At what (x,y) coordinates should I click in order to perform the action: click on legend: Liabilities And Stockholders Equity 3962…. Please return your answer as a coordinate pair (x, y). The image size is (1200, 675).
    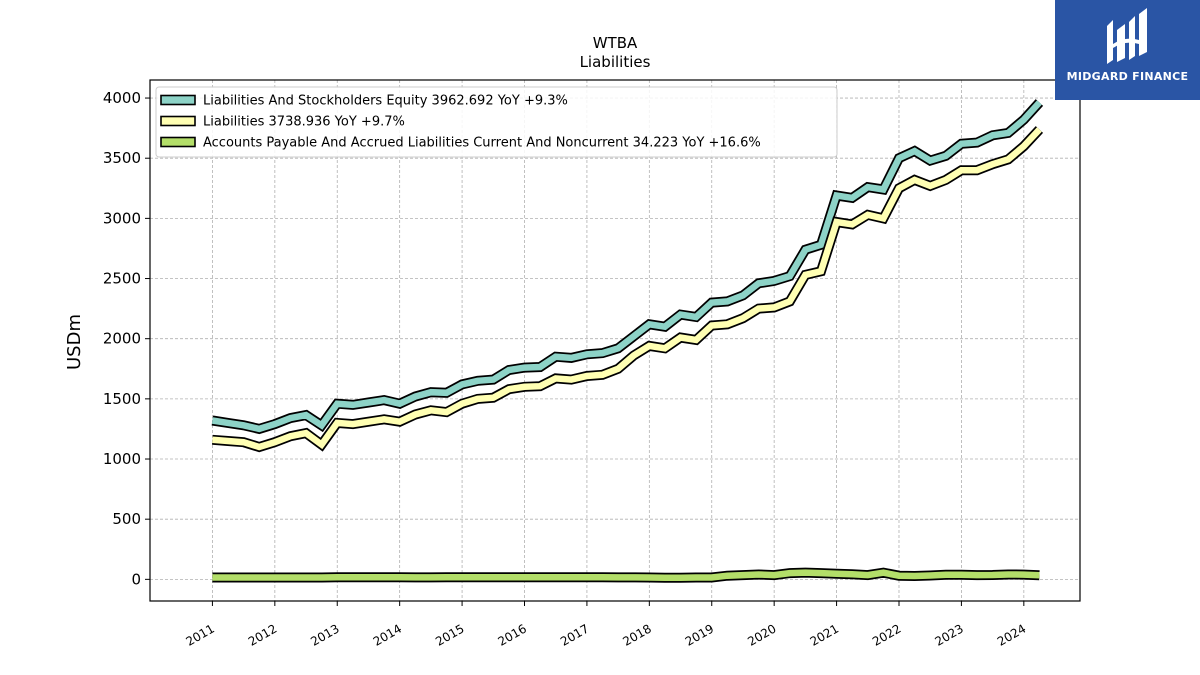
    Looking at the image, I should click on (496, 122).